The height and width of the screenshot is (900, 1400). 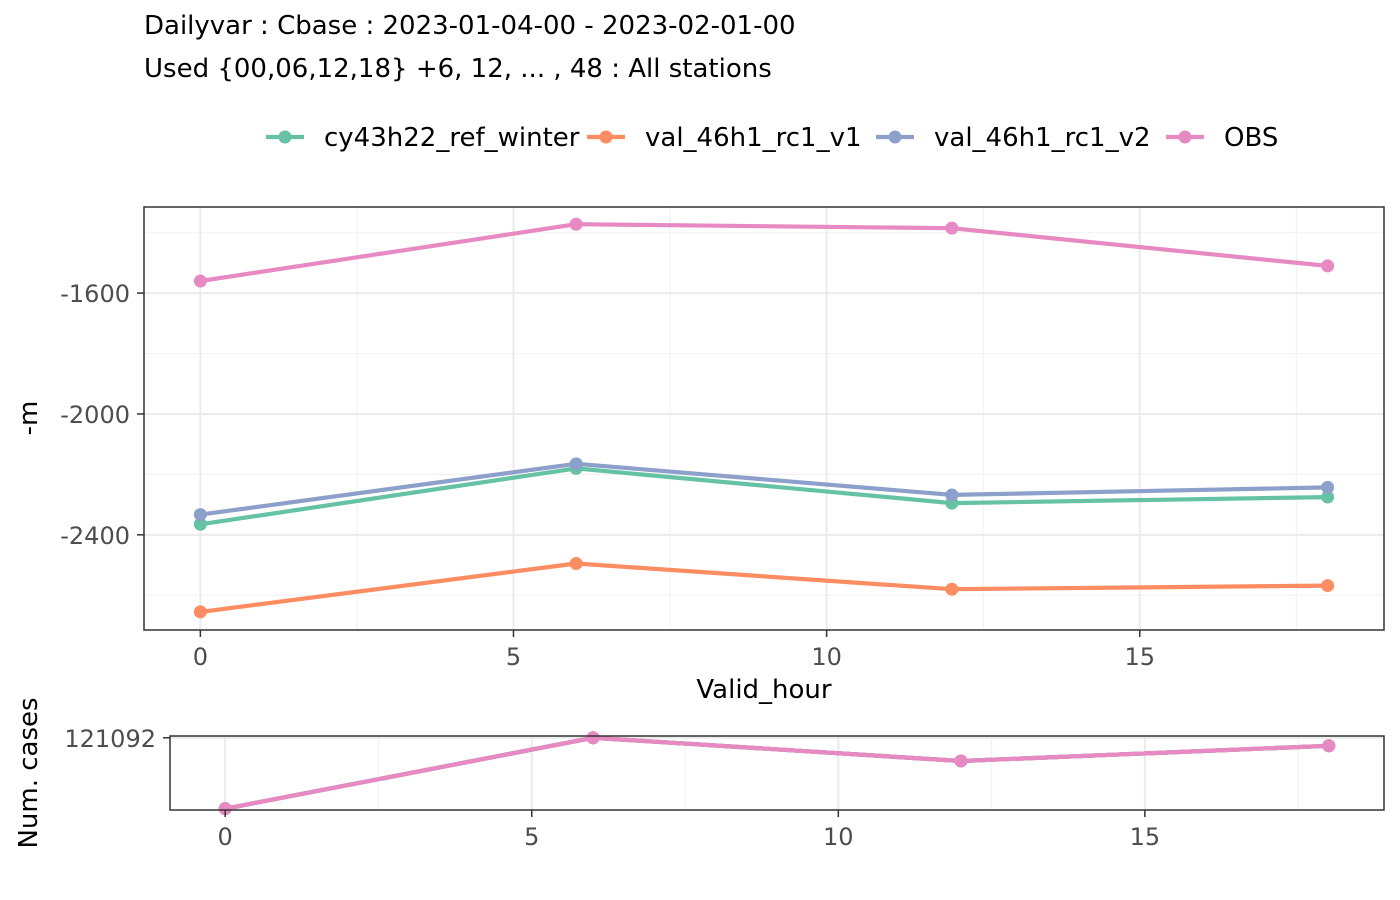 What do you see at coordinates (1222, 138) in the screenshot?
I see `legend-item-obs: OBS` at bounding box center [1222, 138].